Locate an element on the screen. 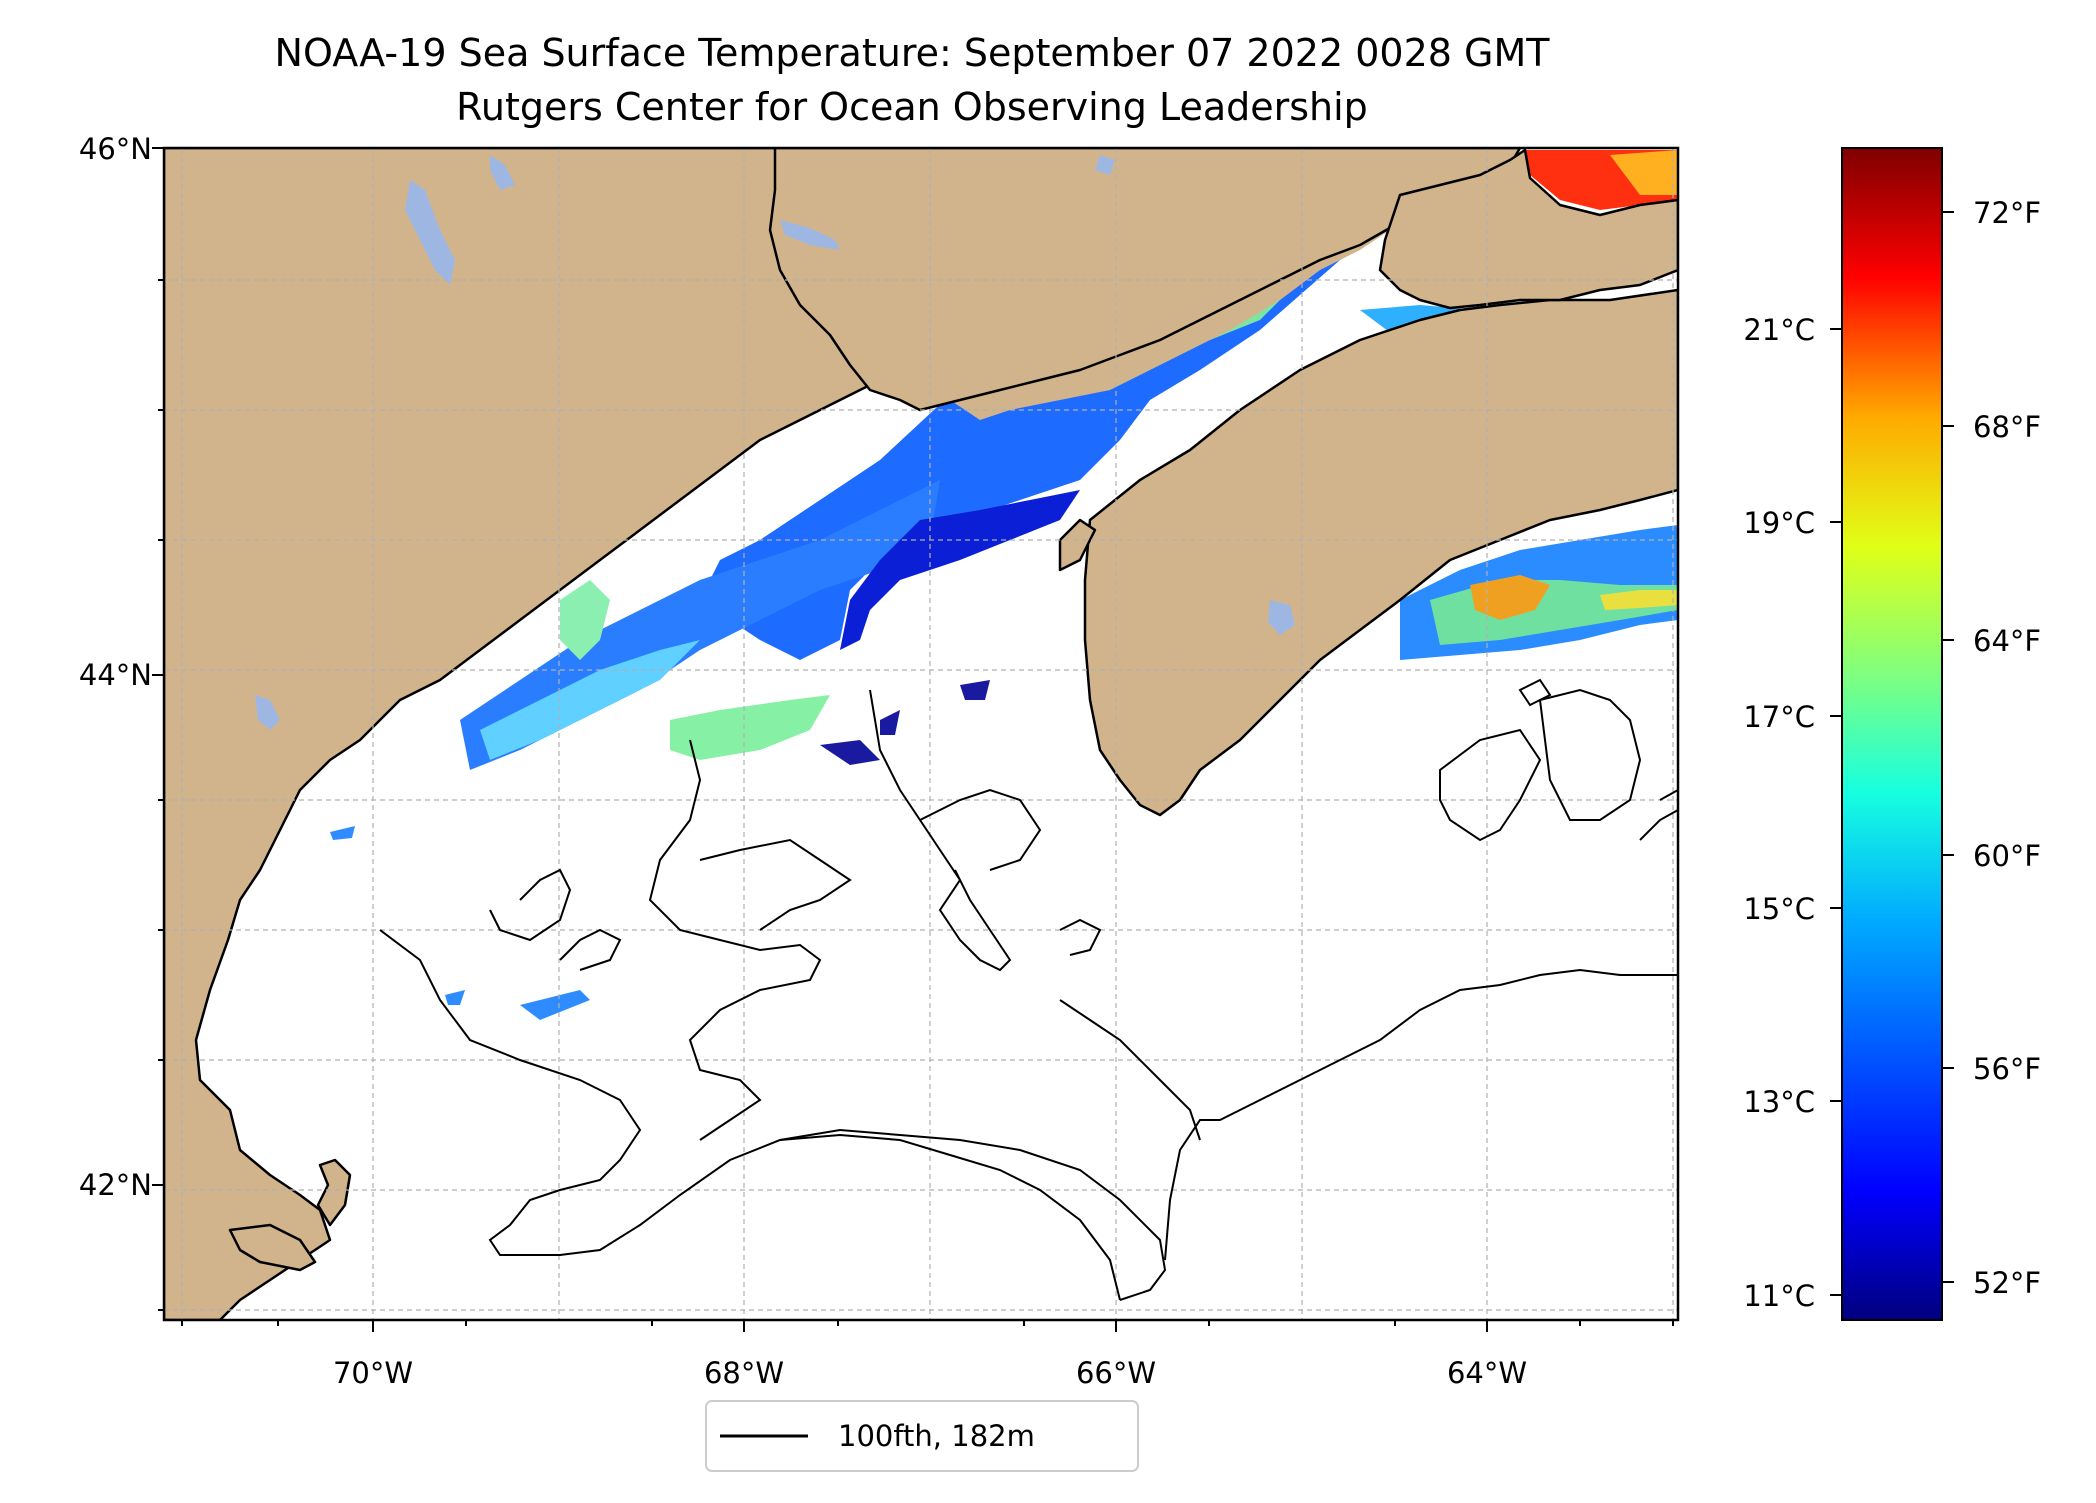 The width and height of the screenshot is (2096, 1503). colorbar-gradient is located at coordinates (1892, 734).